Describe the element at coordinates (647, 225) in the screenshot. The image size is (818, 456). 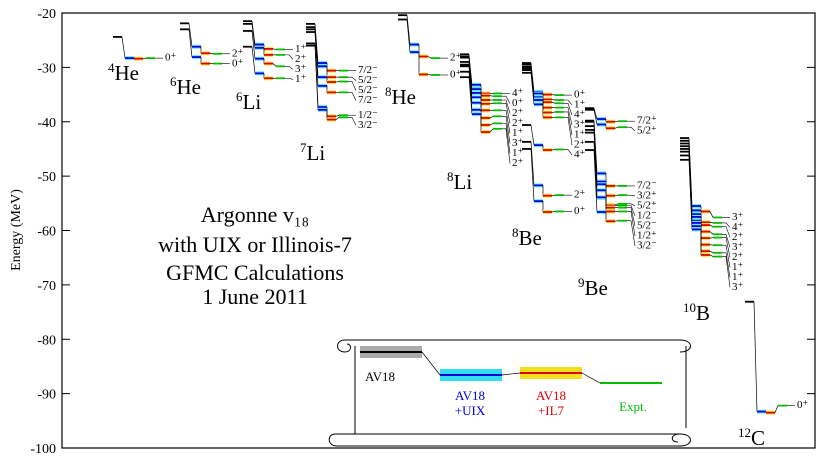
I see `spin-label: 5/2⁻` at that location.